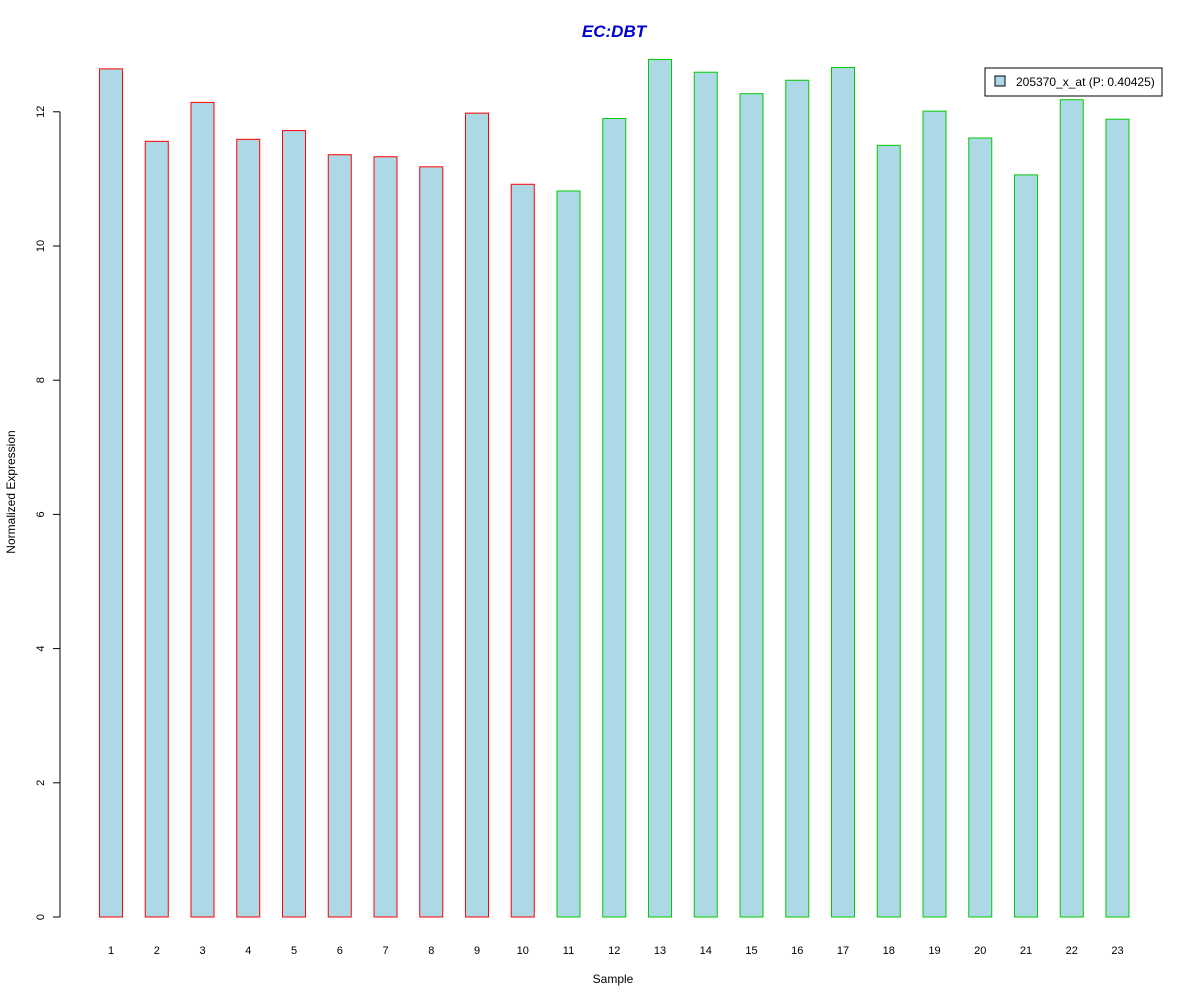 This screenshot has width=1200, height=1000. I want to click on x-tick-label: 17, so click(843, 951).